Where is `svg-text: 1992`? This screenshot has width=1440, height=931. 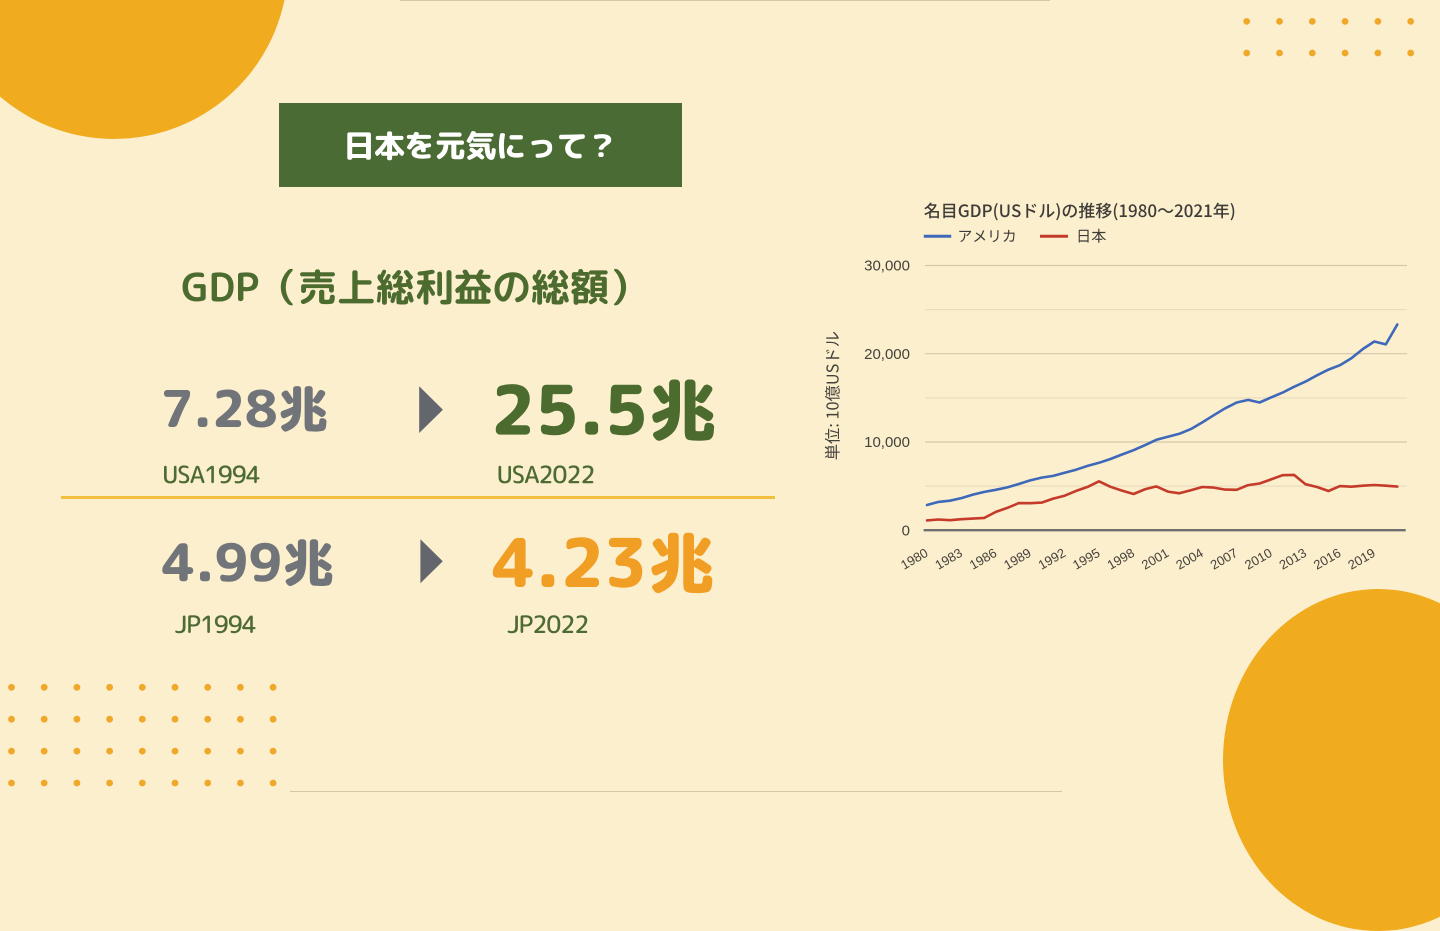
svg-text: 1992 is located at coordinates (1052, 558).